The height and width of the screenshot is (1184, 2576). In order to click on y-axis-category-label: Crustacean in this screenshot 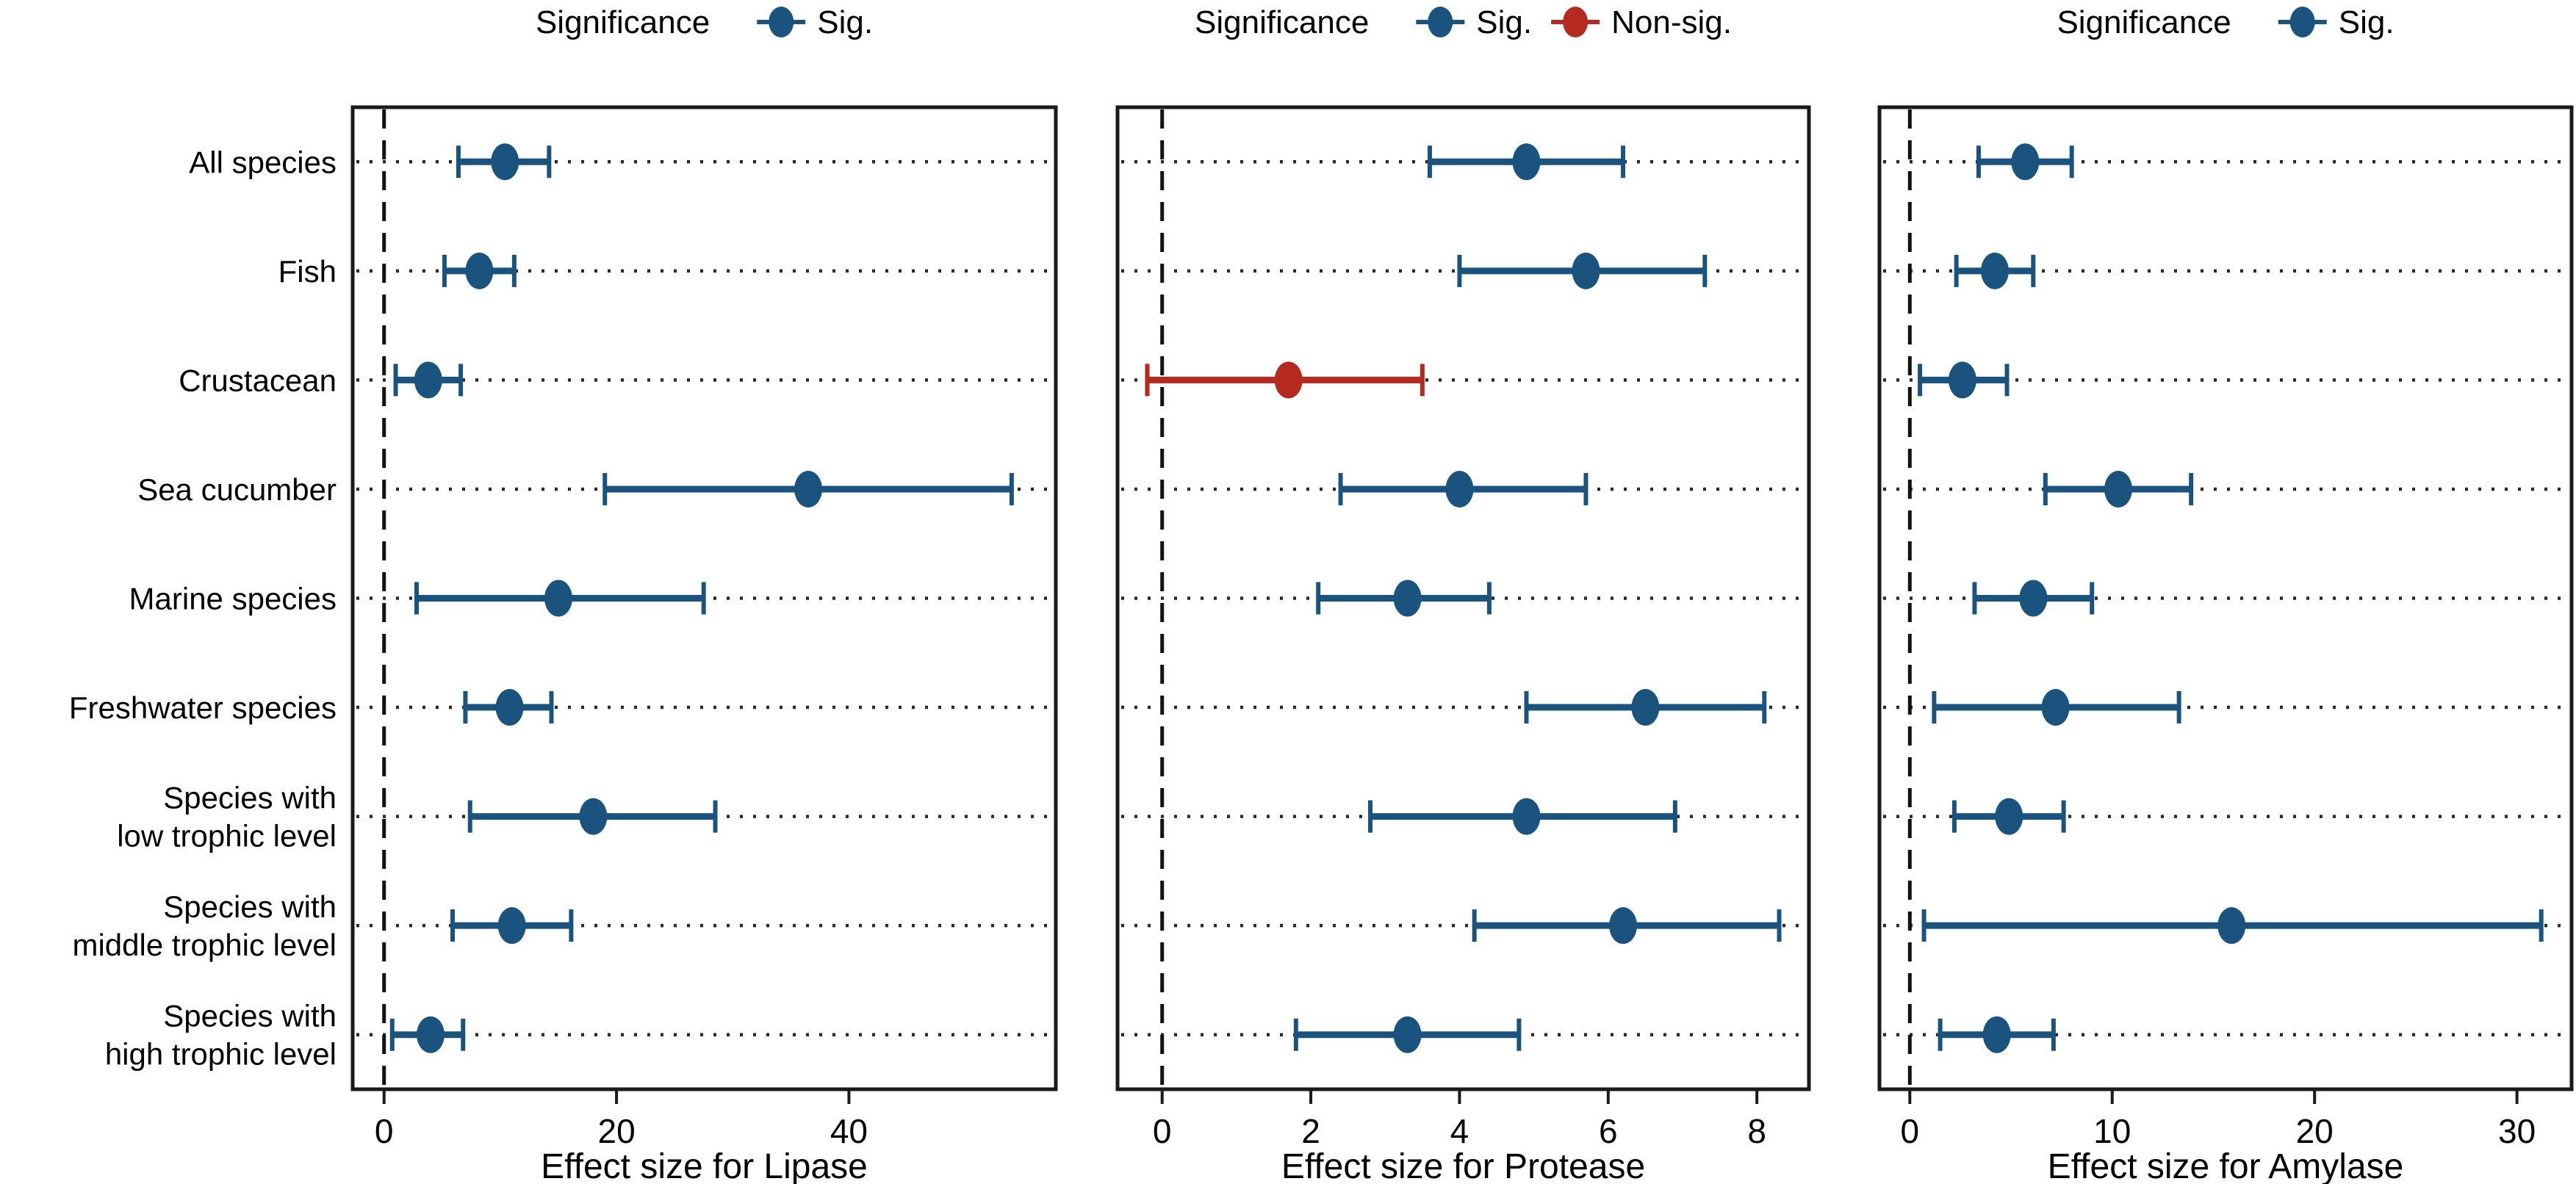, I will do `click(258, 380)`.